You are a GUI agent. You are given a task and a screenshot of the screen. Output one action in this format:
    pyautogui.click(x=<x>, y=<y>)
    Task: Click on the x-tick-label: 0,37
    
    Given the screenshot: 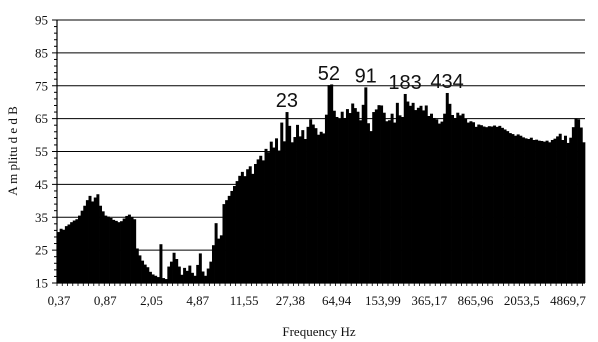 What is the action you would take?
    pyautogui.click(x=59, y=300)
    